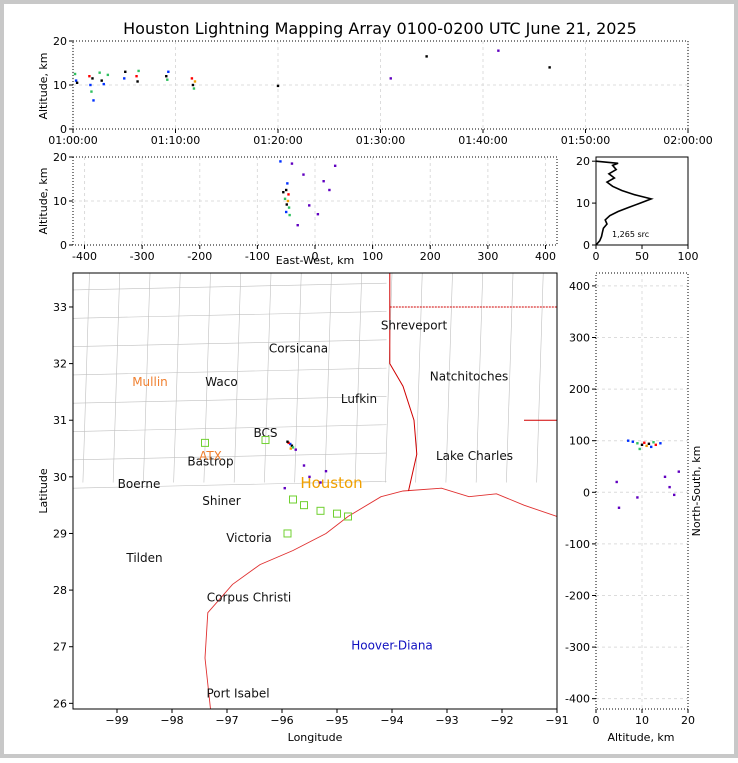 This screenshot has height=763, width=738. Describe the element at coordinates (577, 647) in the screenshot. I see `altitude-north-south-ytick-label: -300` at that location.